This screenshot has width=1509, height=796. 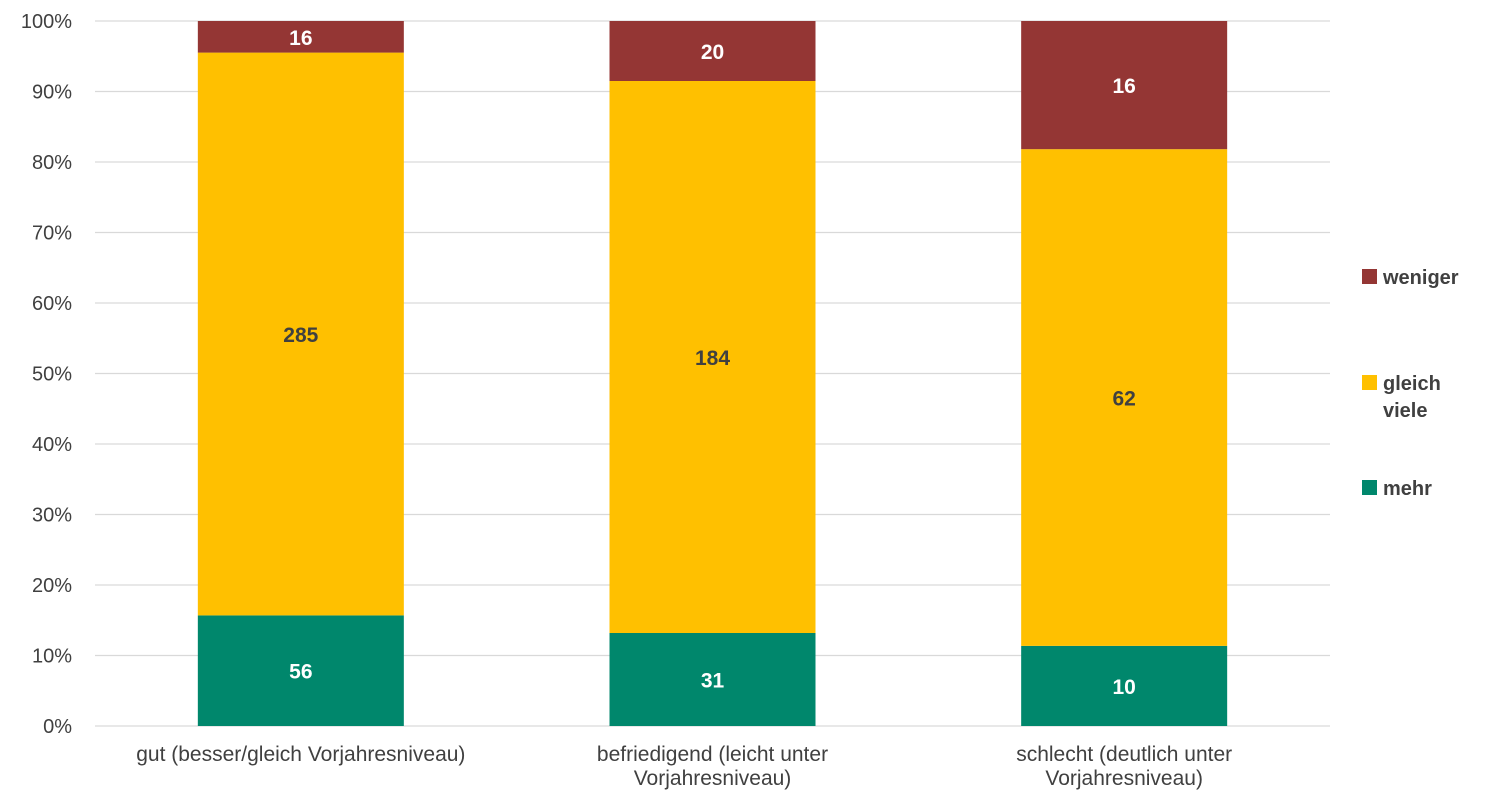 I want to click on legend: weniger gleich viele mehr, so click(x=1410, y=383).